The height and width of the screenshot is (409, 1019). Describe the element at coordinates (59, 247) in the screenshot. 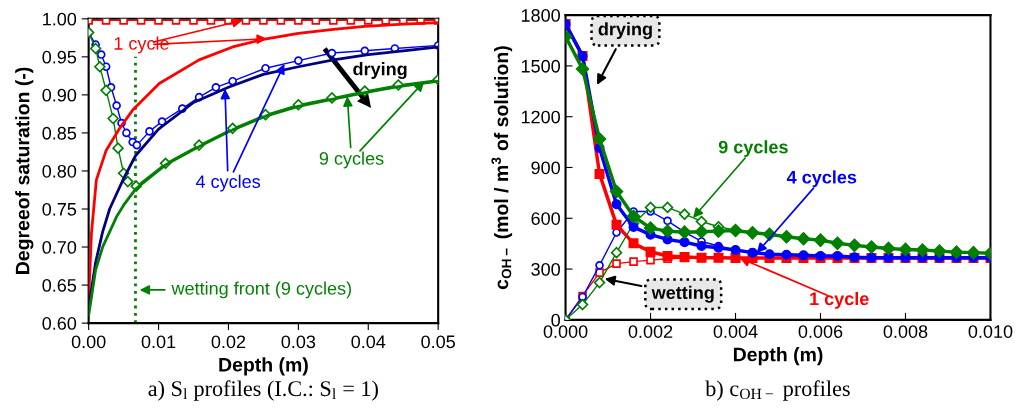

I see `y-tick-label: 0.70` at that location.